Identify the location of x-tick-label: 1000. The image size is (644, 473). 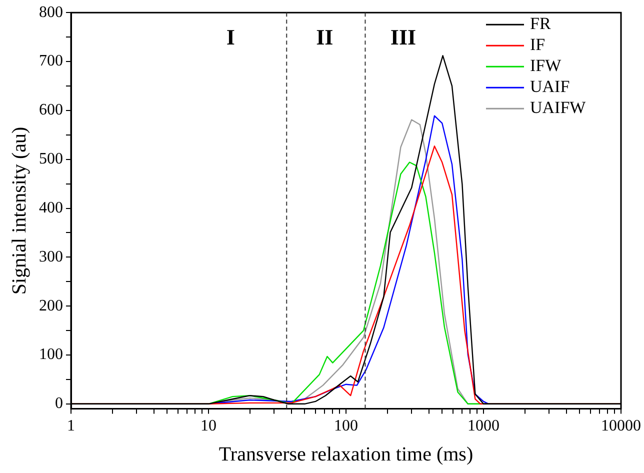
(484, 426).